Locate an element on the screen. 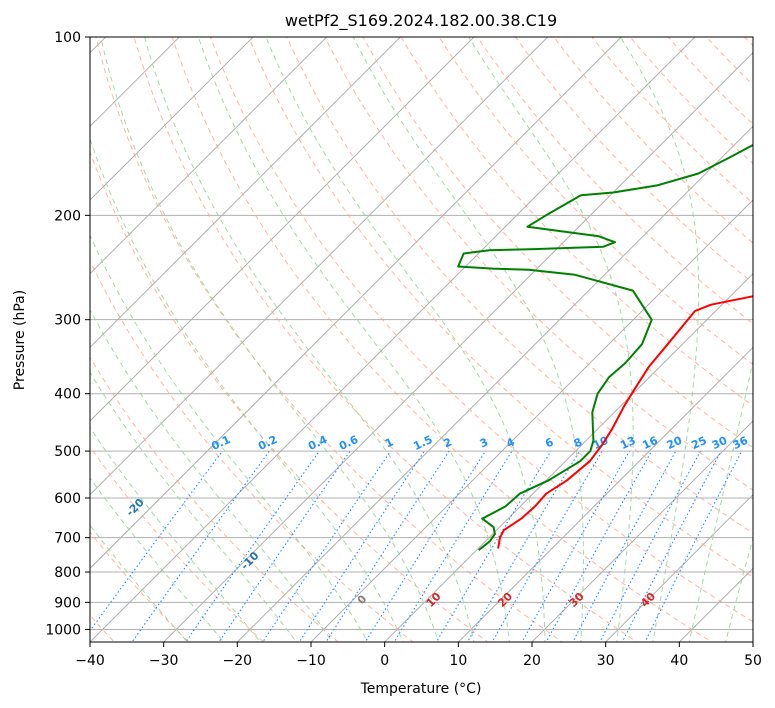 Image resolution: width=775 pixels, height=708 pixels. y-tick-label: 600 is located at coordinates (67, 499).